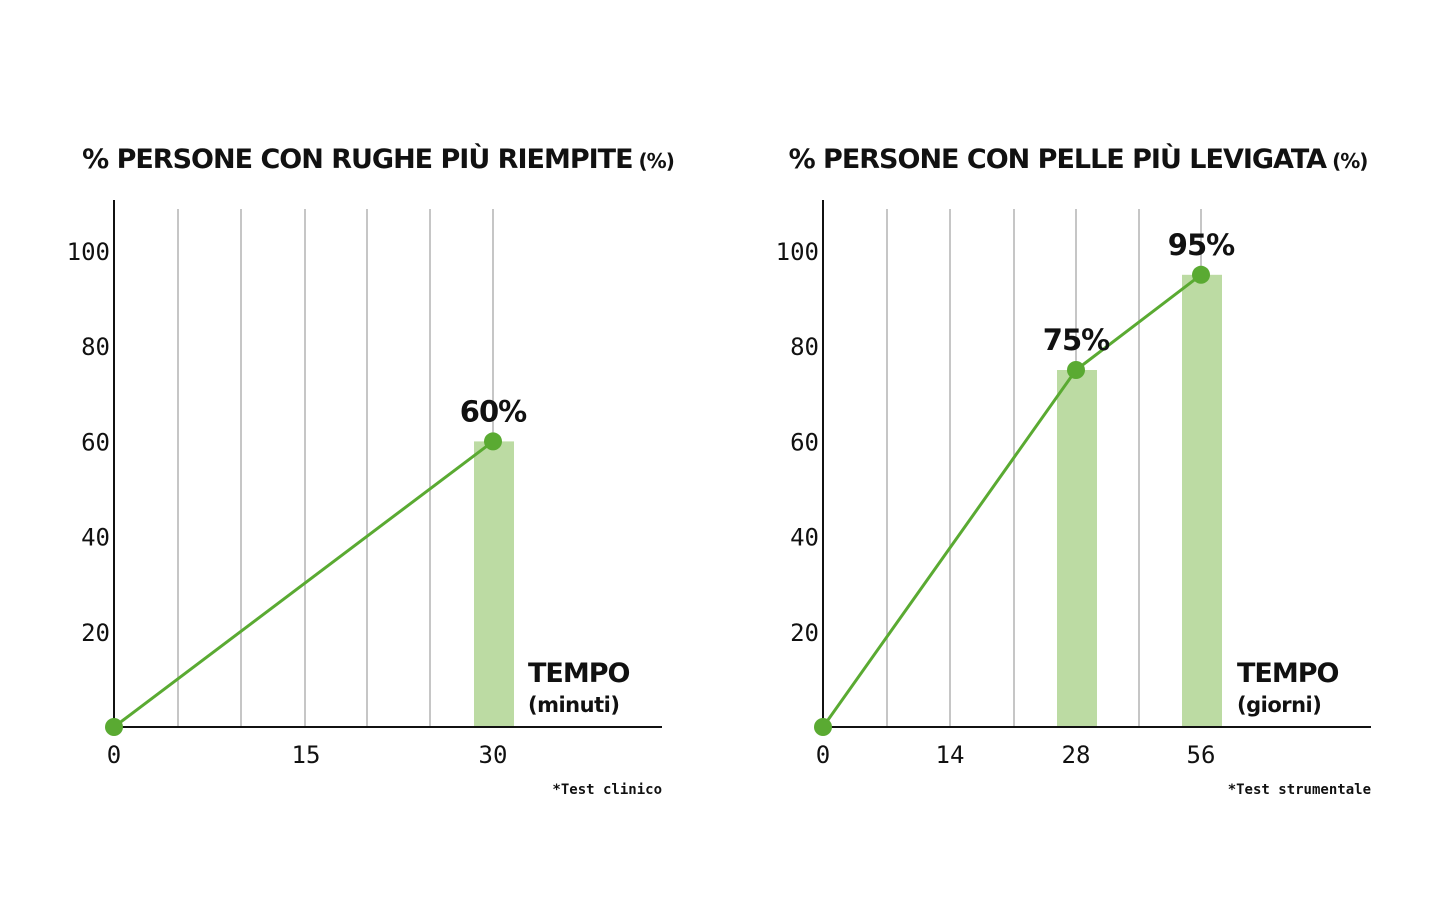  I want to click on chart-title: % PERSONE CON PELLE PIÙ LEVIGATA (%), so click(1078, 159).